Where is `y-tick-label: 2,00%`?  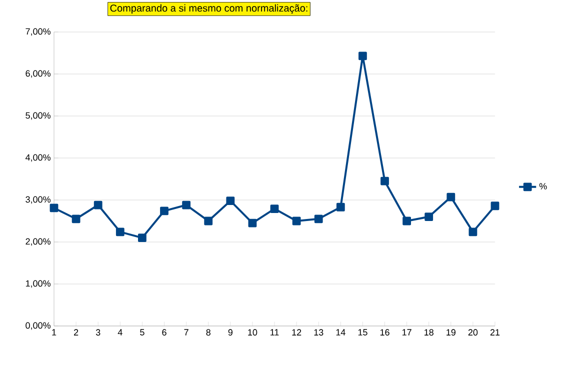
y-tick-label: 2,00% is located at coordinates (38, 242).